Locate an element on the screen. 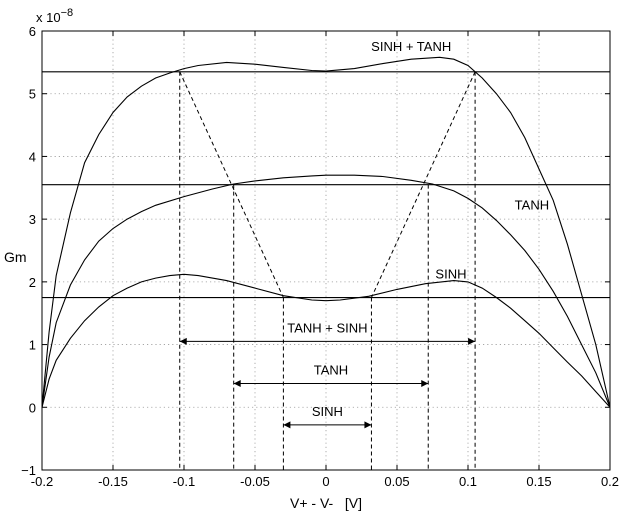  curve-label-tanh: TANH is located at coordinates (532, 205).